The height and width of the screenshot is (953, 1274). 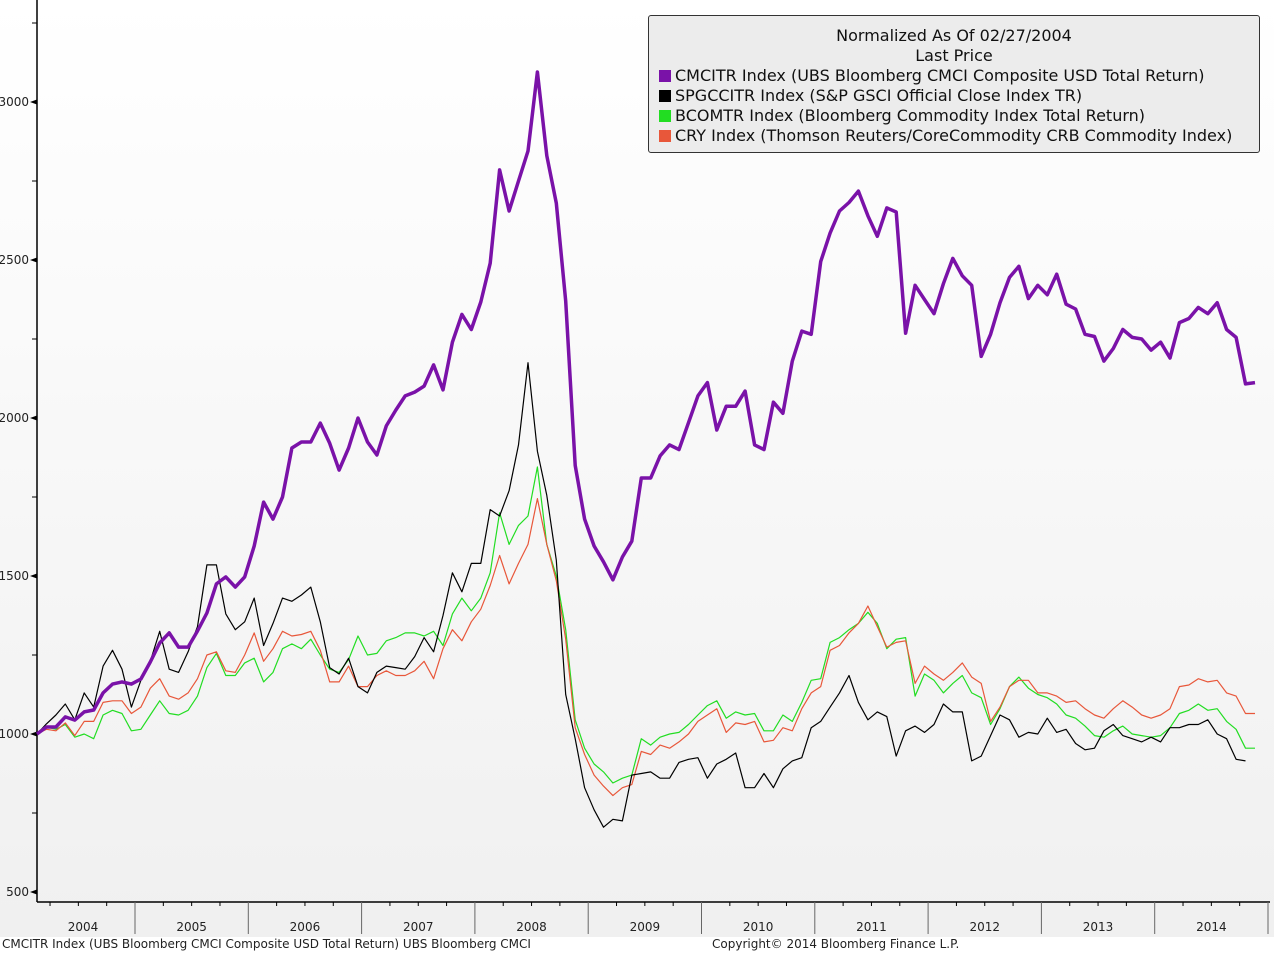 I want to click on x-tick-label: 2009, so click(x=645, y=927).